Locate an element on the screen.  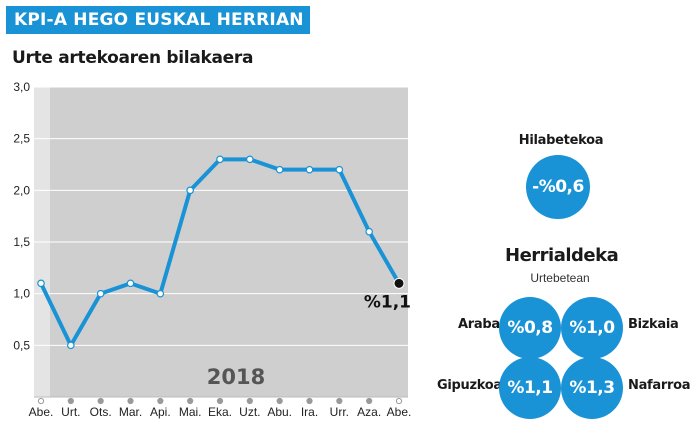
x-tick-label: Urt. is located at coordinates (70, 412).